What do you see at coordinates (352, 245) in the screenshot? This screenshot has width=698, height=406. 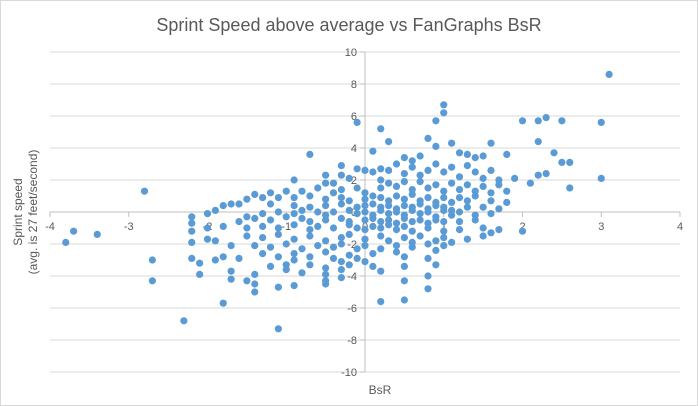 I see `y-tick-label-4: -2` at bounding box center [352, 245].